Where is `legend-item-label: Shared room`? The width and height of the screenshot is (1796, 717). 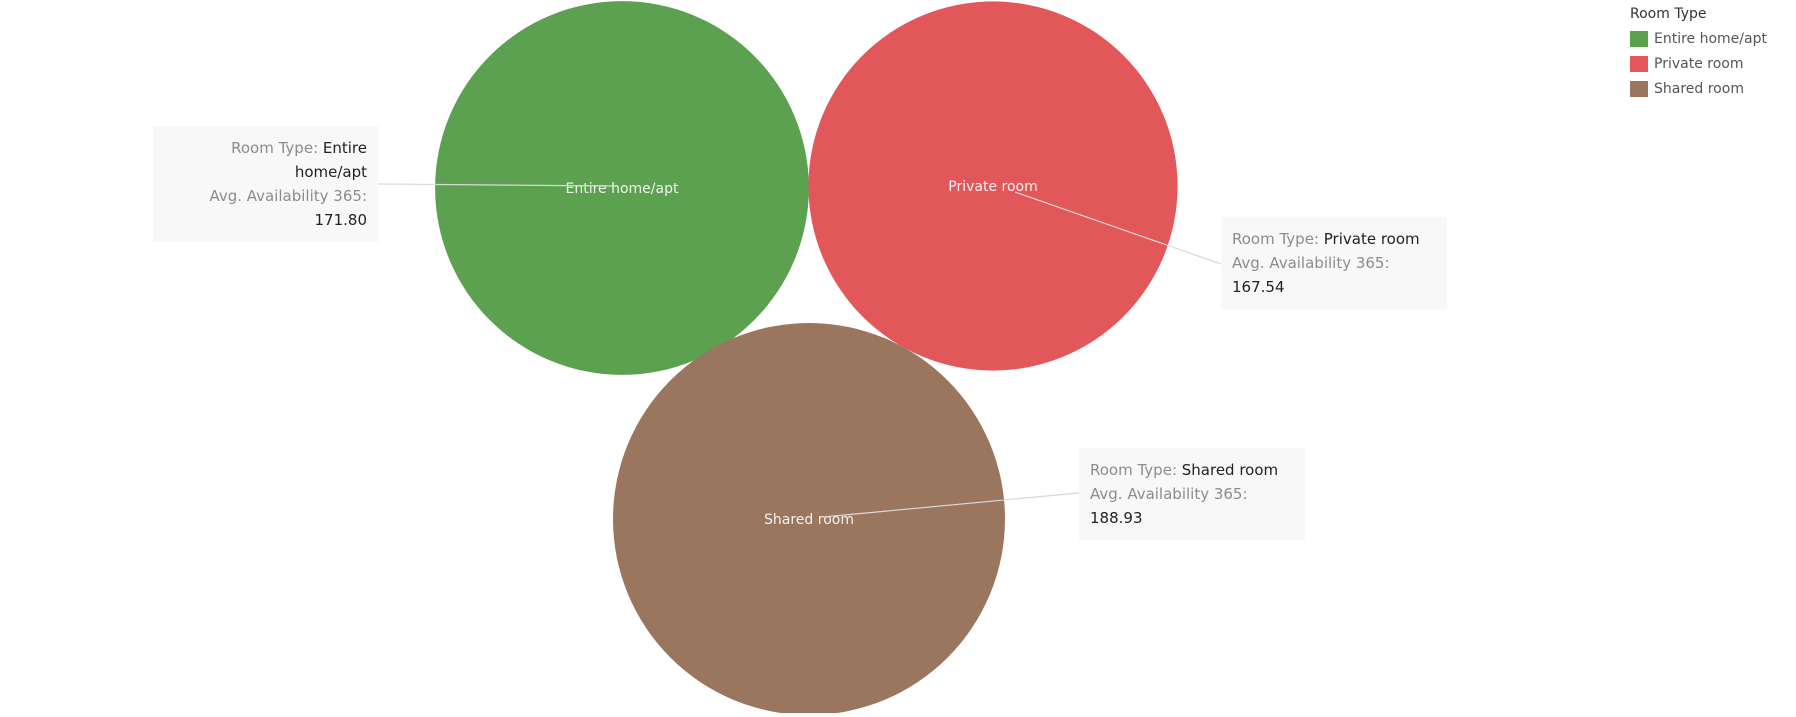
legend-item-label: Shared room is located at coordinates (1699, 88).